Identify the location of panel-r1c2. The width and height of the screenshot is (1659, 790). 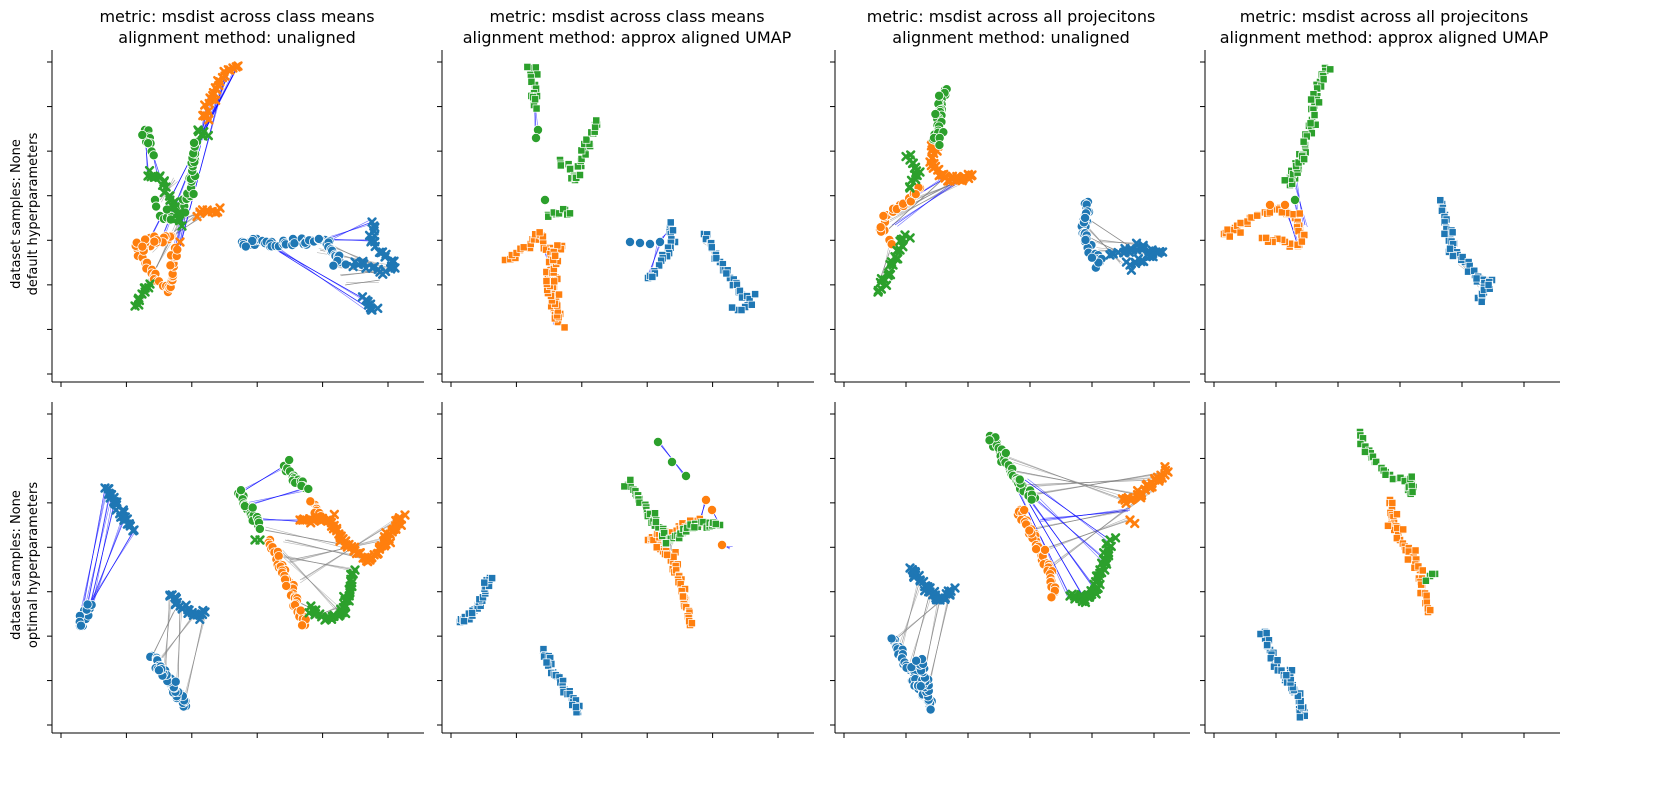
(1010, 570).